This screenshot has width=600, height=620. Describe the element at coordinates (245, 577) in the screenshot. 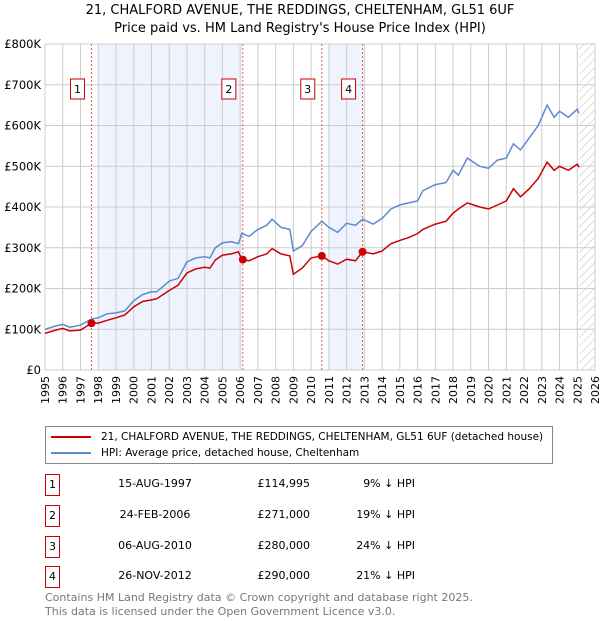

I see `transaction-row: 4 26-NOV-2012 £290,000 21% ↓ HPI` at that location.